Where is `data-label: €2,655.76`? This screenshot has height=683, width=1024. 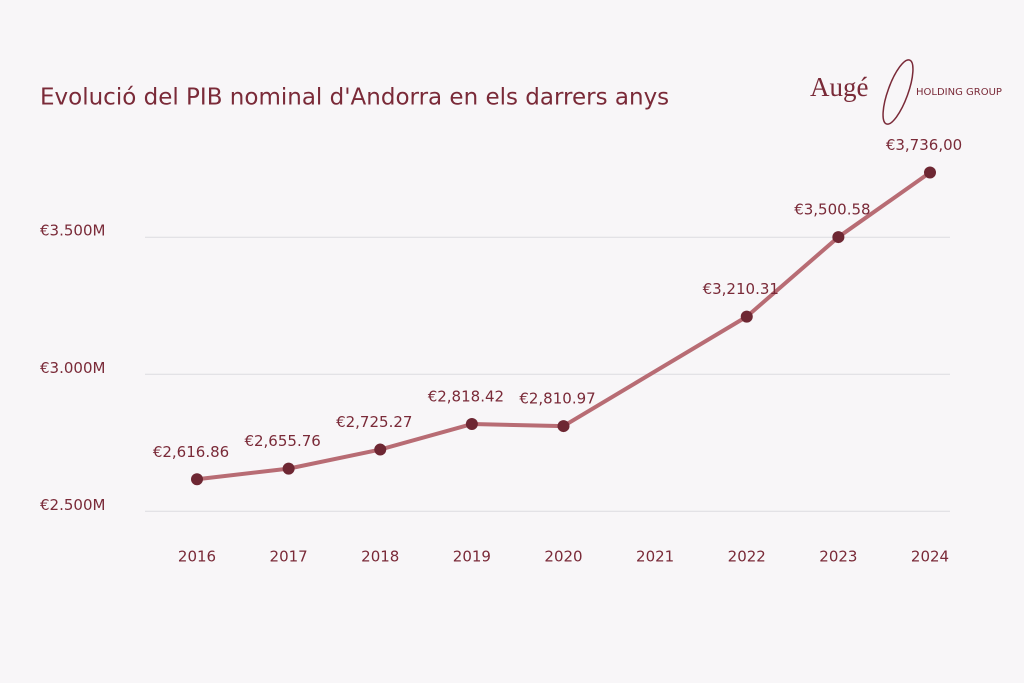
data-label: €2,655.76 is located at coordinates (282, 441).